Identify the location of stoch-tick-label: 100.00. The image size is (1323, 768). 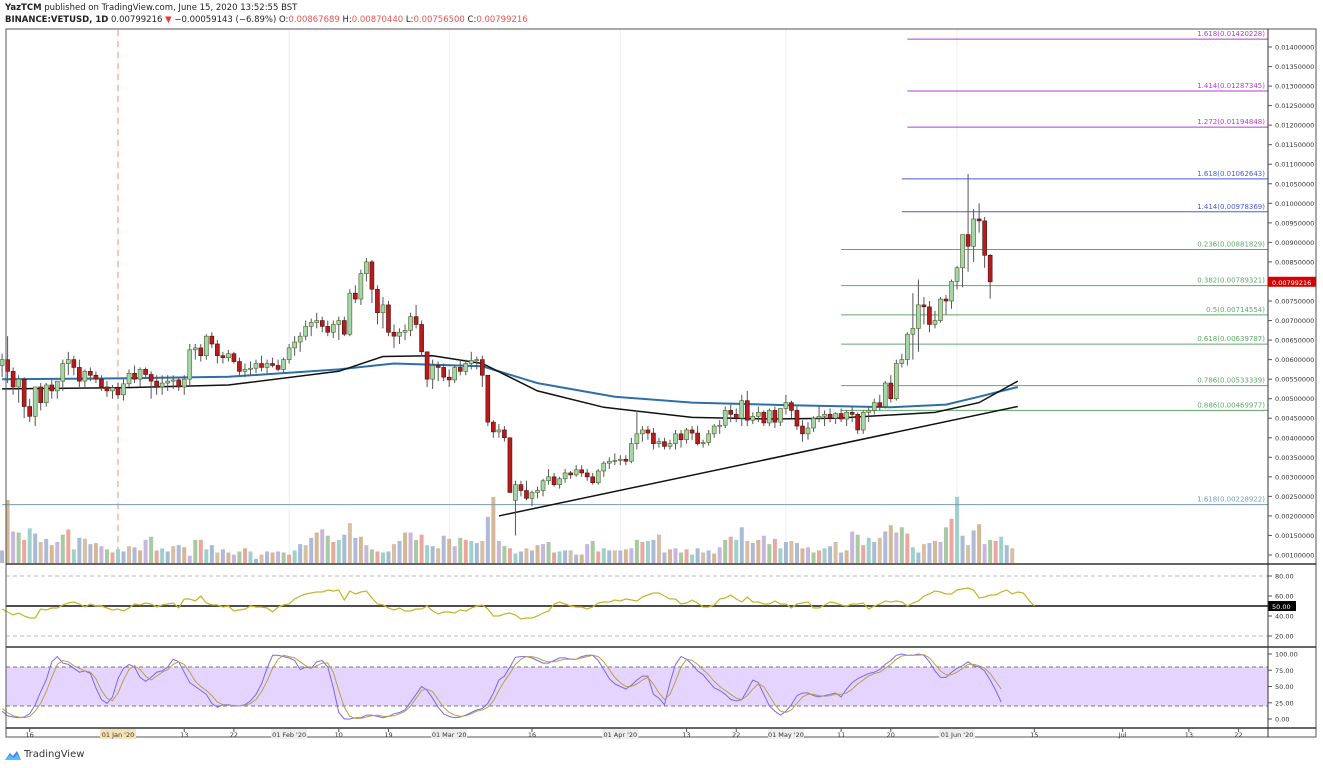
(1286, 655).